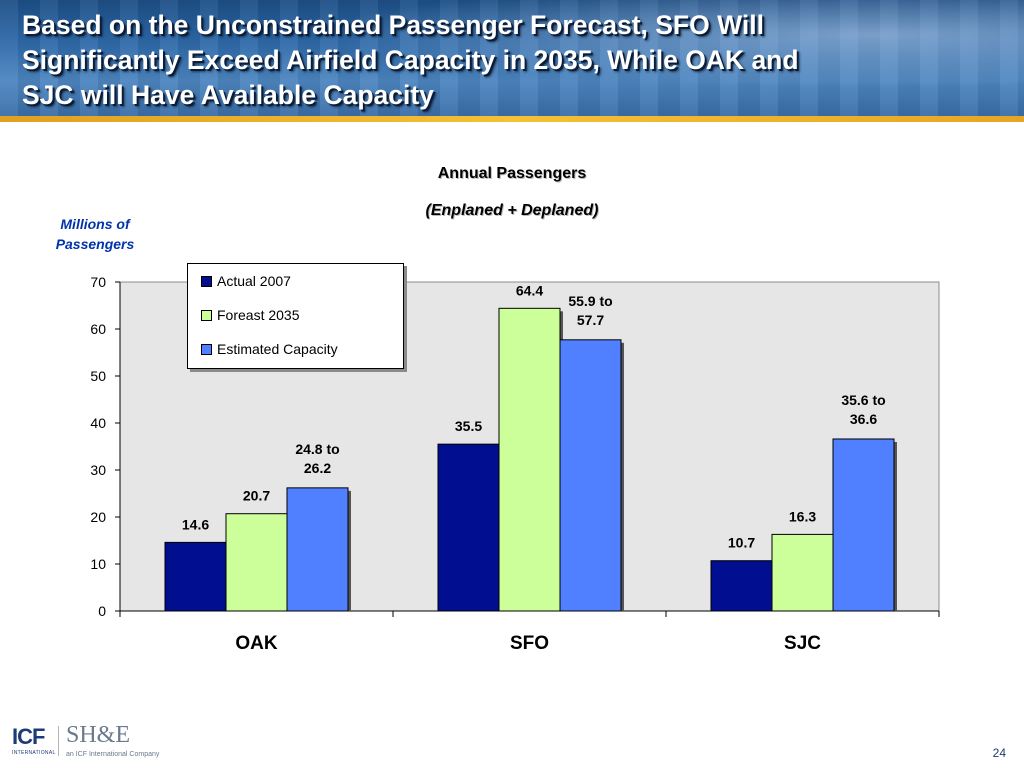 The image size is (1024, 768). I want to click on legend-label-estimated-capacity: Estimated Capacity, so click(277, 349).